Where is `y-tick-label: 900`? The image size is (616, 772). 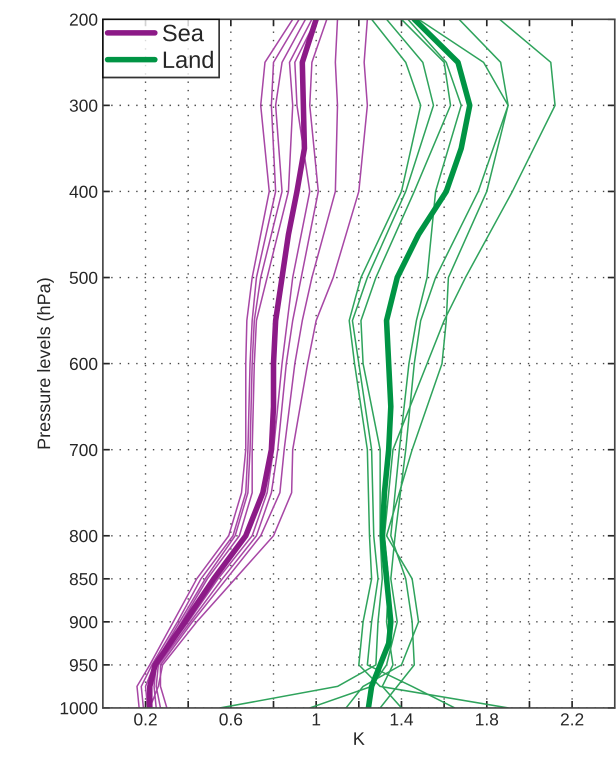
y-tick-label: 900 is located at coordinates (84, 622).